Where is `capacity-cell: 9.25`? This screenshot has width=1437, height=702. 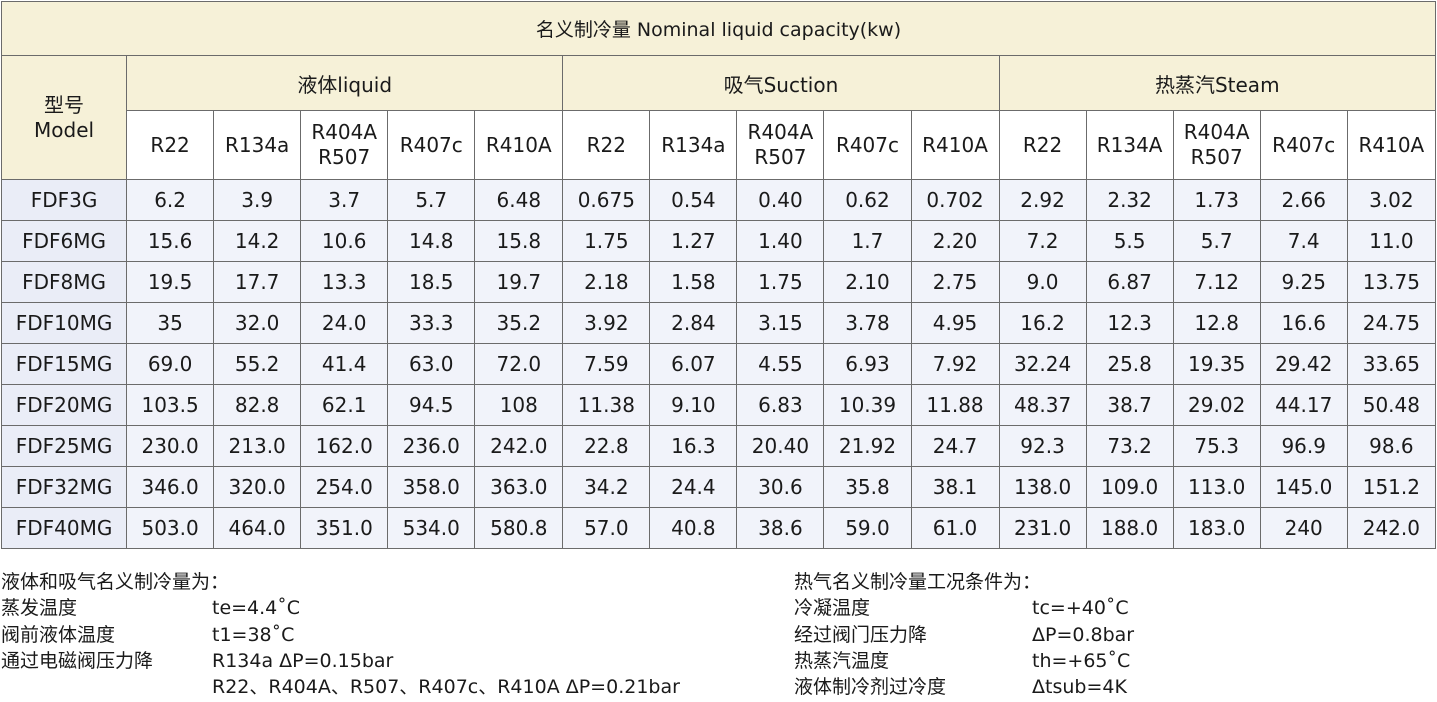 capacity-cell: 9.25 is located at coordinates (1303, 282).